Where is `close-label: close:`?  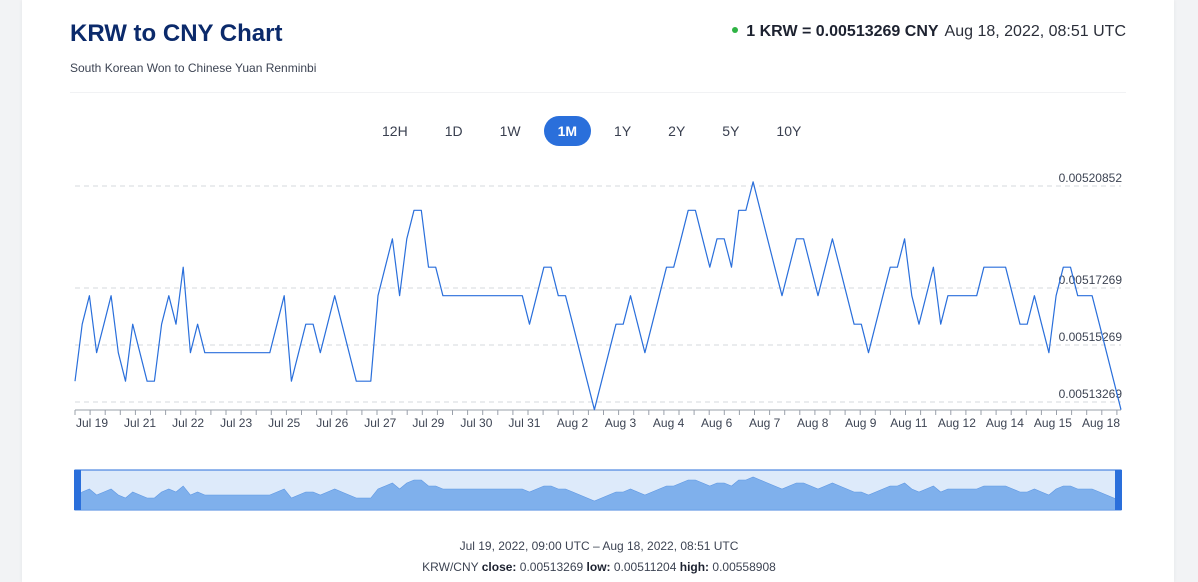 close-label: close: is located at coordinates (499, 567).